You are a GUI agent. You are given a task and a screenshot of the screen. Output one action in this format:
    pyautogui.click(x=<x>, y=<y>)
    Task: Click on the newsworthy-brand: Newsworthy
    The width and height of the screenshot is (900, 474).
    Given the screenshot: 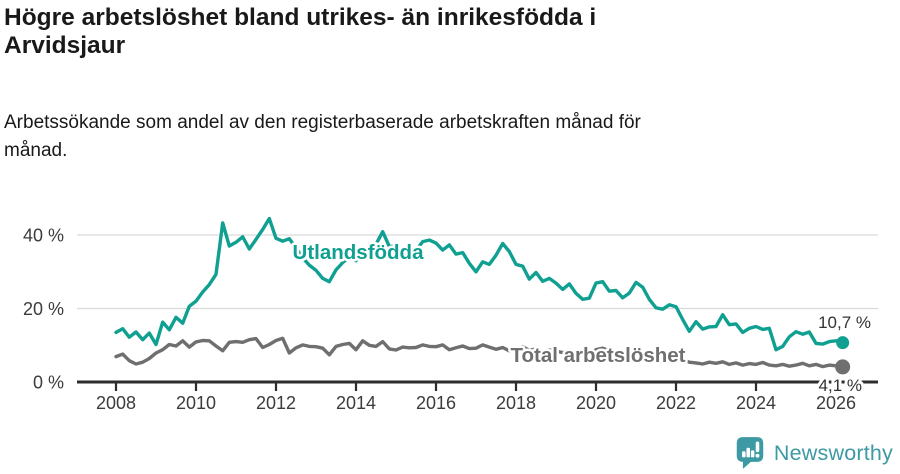 What is the action you would take?
    pyautogui.click(x=814, y=453)
    